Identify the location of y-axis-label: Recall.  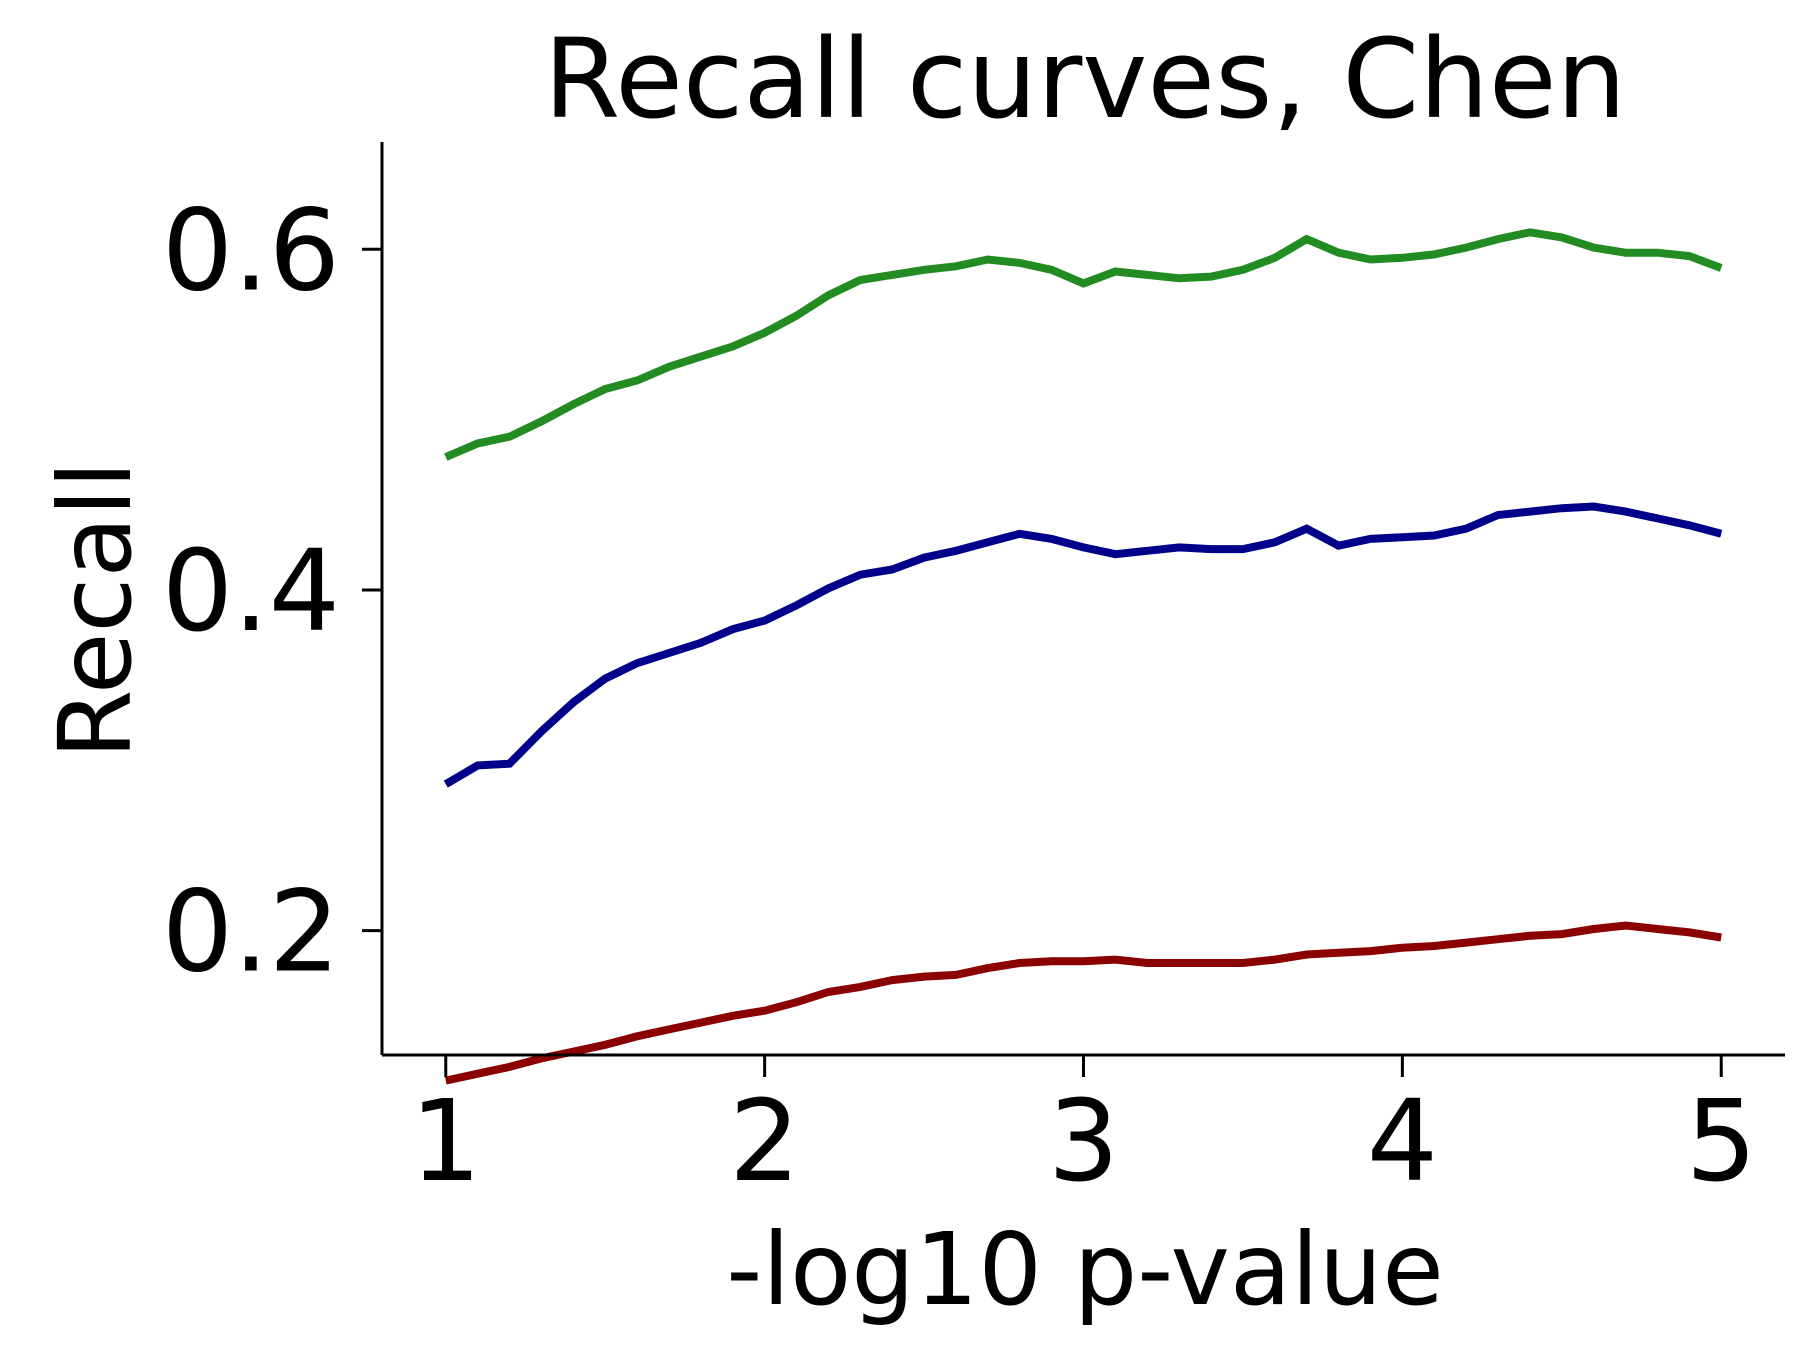
(95, 610).